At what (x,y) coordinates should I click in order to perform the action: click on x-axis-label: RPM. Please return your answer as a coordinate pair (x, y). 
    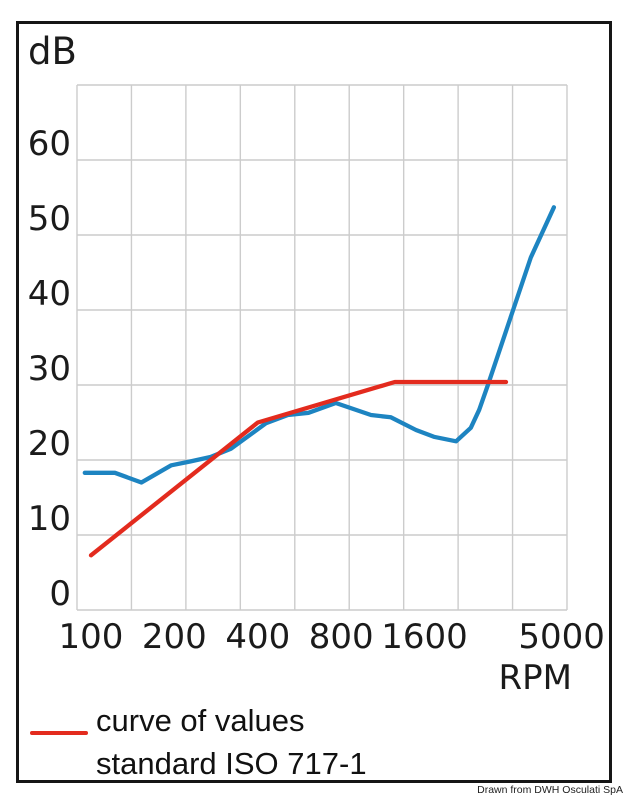
    Looking at the image, I should click on (535, 678).